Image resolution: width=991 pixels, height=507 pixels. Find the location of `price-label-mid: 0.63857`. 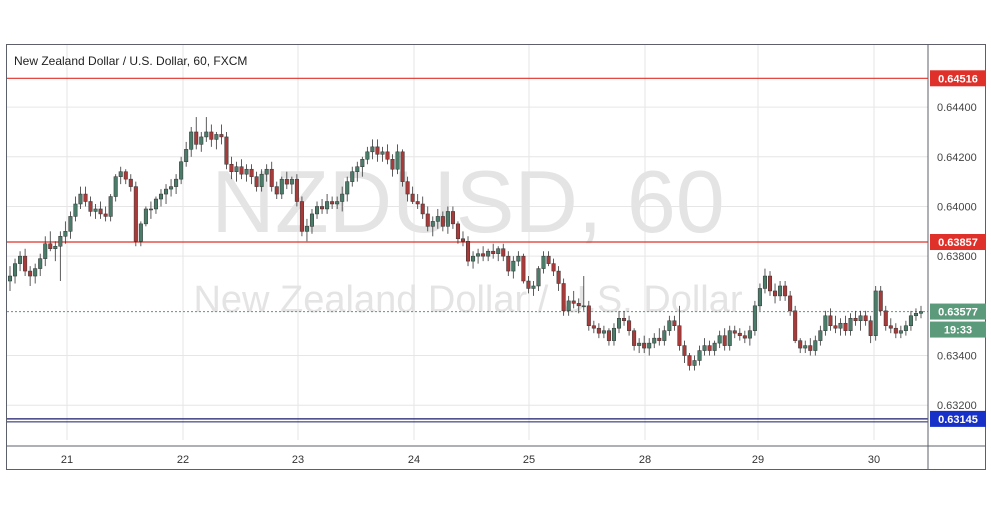

price-label-mid: 0.63857 is located at coordinates (958, 243).